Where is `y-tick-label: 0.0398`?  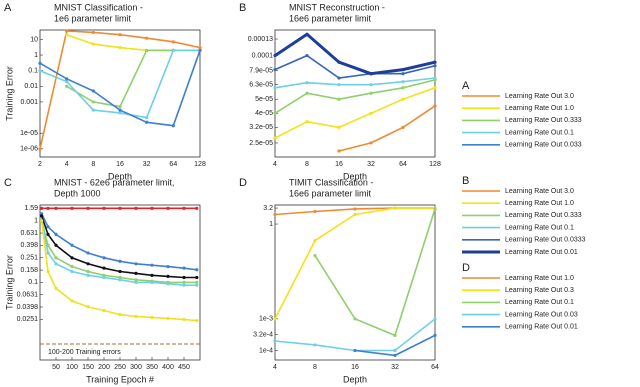
y-tick-label: 0.0398 is located at coordinates (28, 307).